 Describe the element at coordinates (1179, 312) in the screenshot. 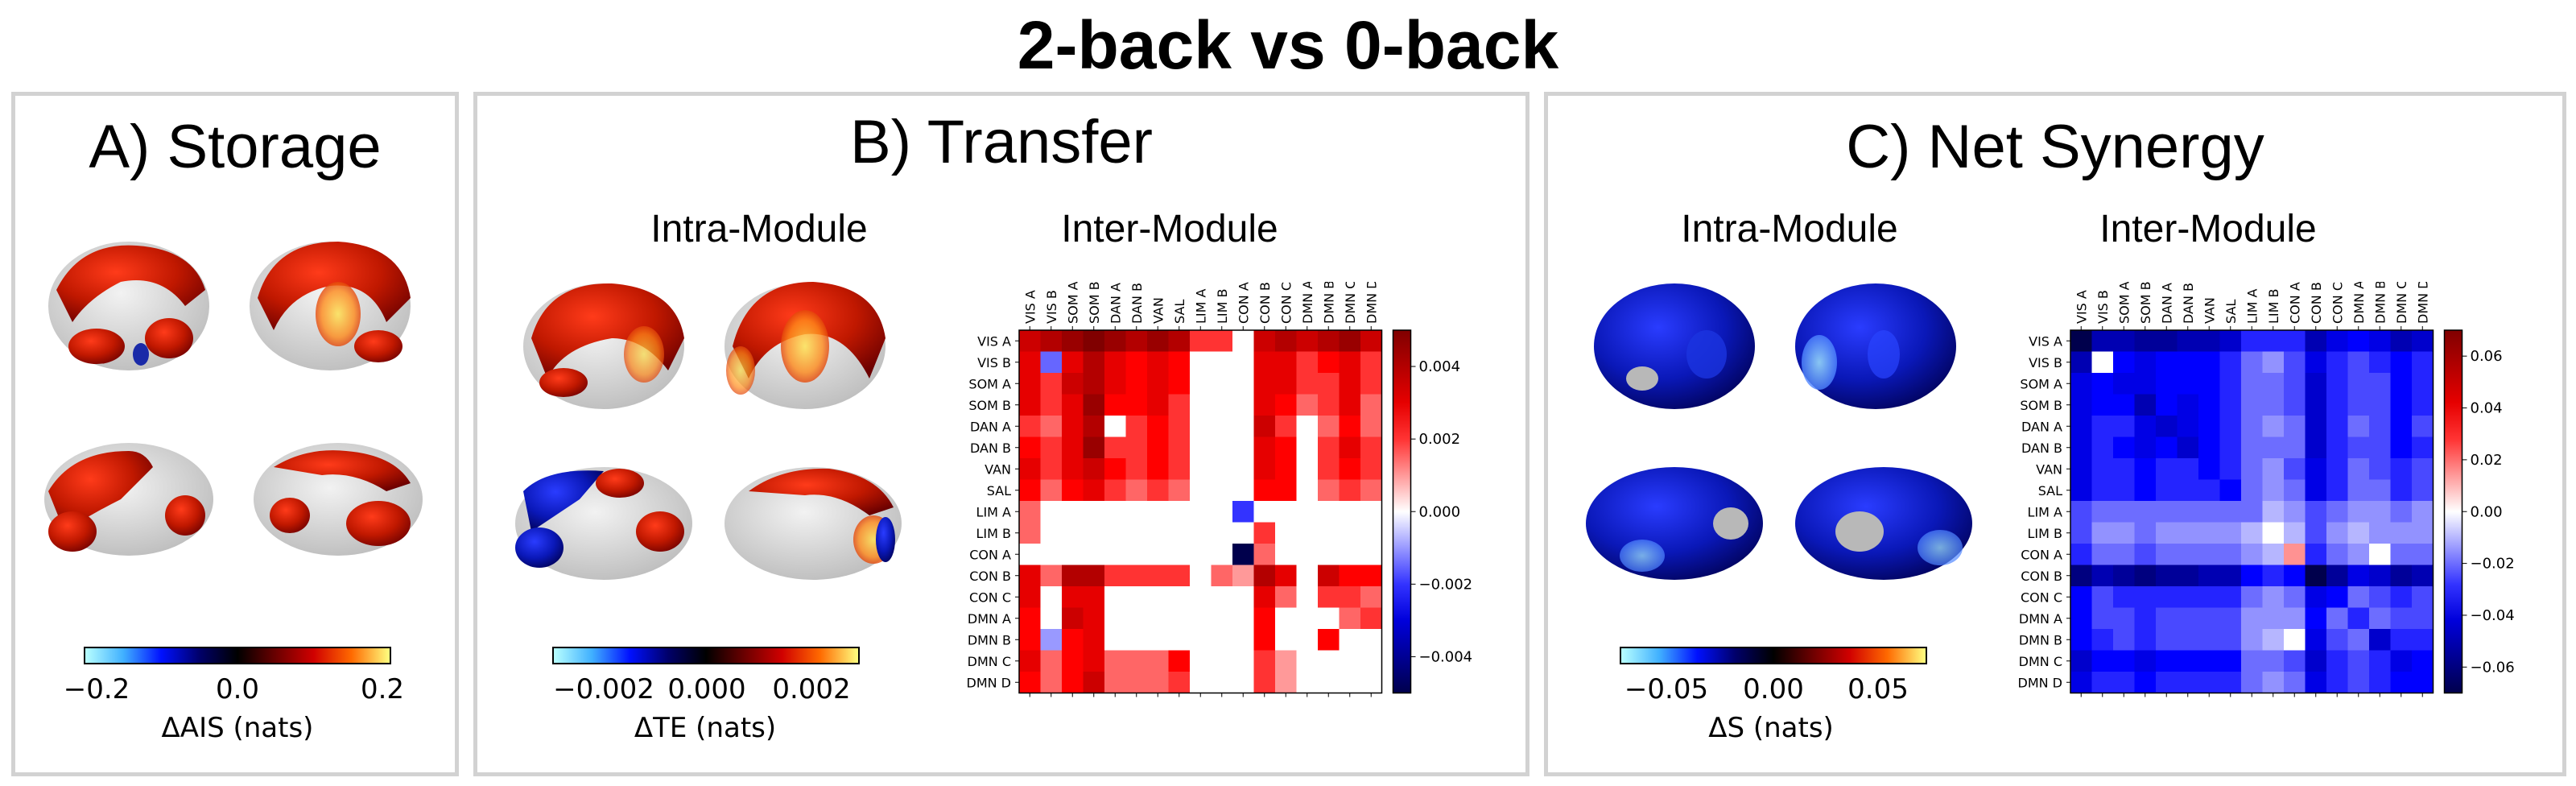

I see `transfer-heatmap-col-label: SAL` at that location.